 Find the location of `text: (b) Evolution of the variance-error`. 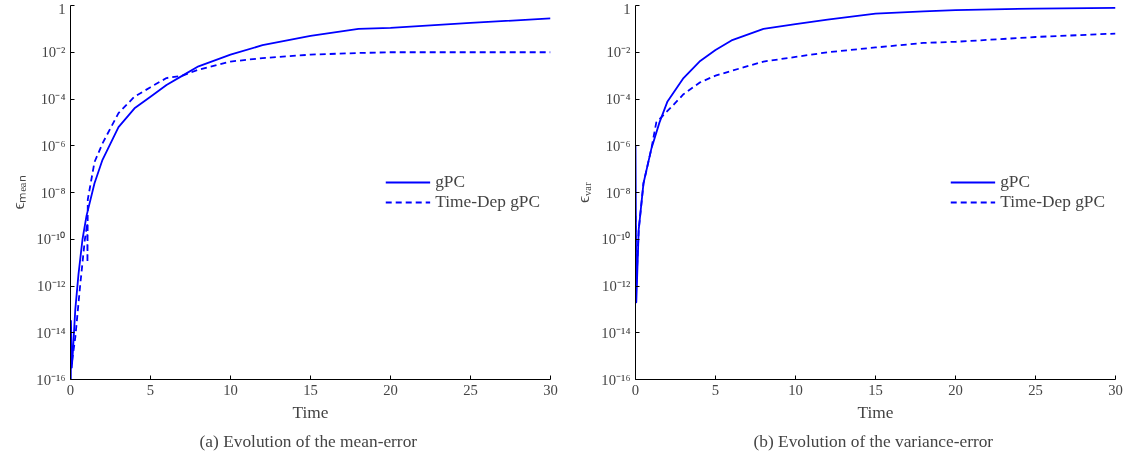

text: (b) Evolution of the variance-error is located at coordinates (873, 441).